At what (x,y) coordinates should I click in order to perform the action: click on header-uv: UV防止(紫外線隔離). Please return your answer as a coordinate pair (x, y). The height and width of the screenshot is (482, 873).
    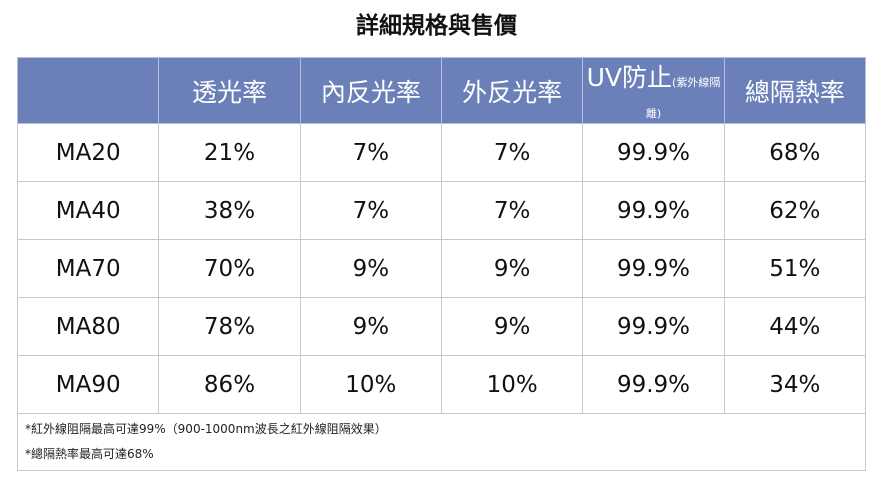
    Looking at the image, I should click on (653, 90).